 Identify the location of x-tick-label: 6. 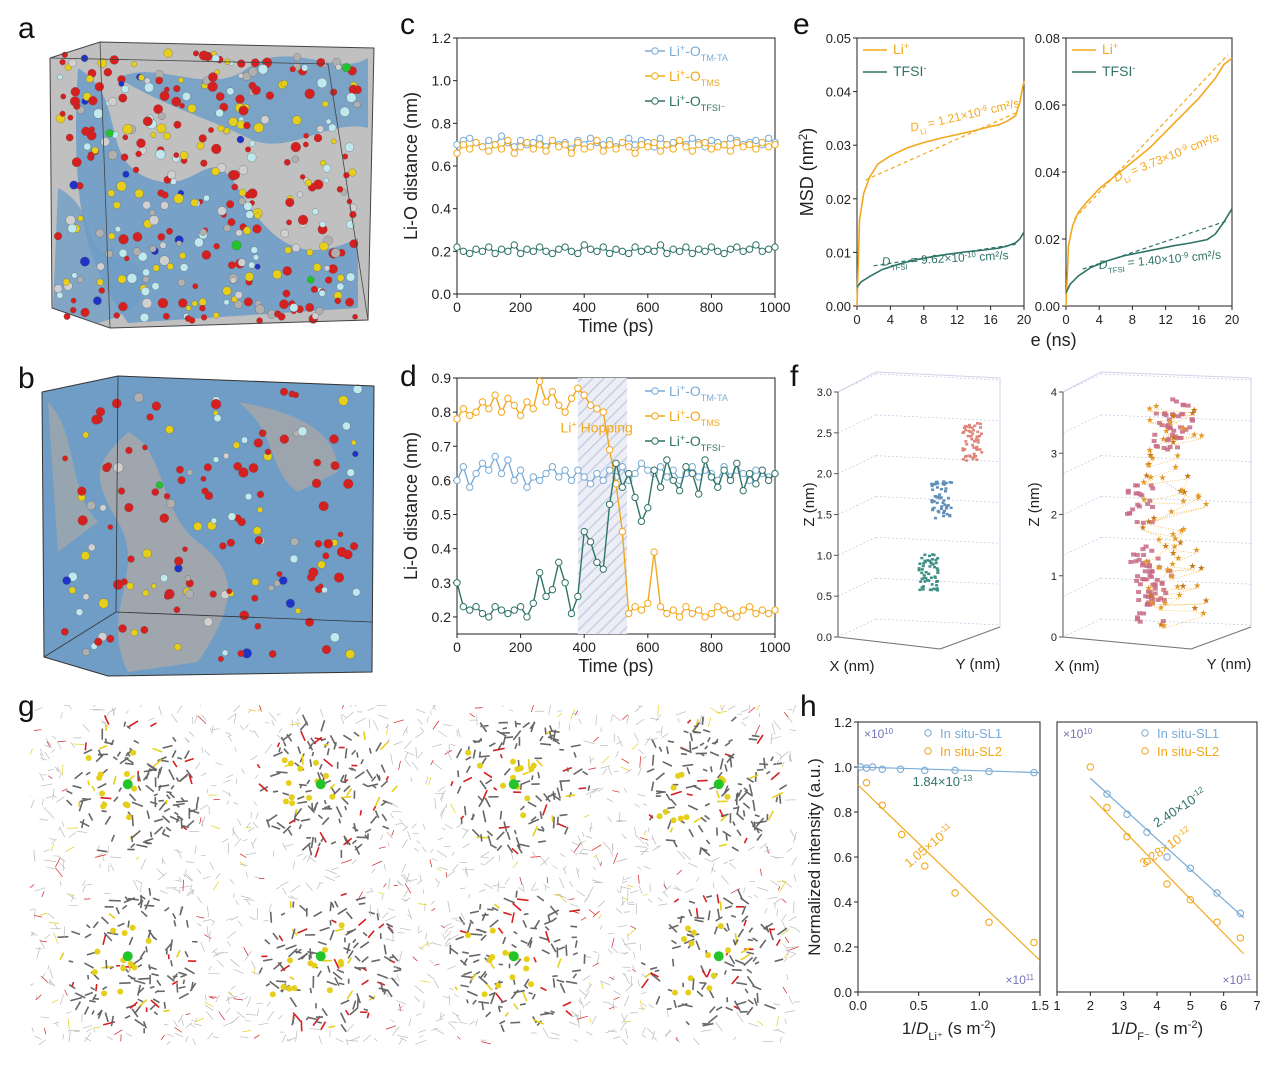
(1223, 1005).